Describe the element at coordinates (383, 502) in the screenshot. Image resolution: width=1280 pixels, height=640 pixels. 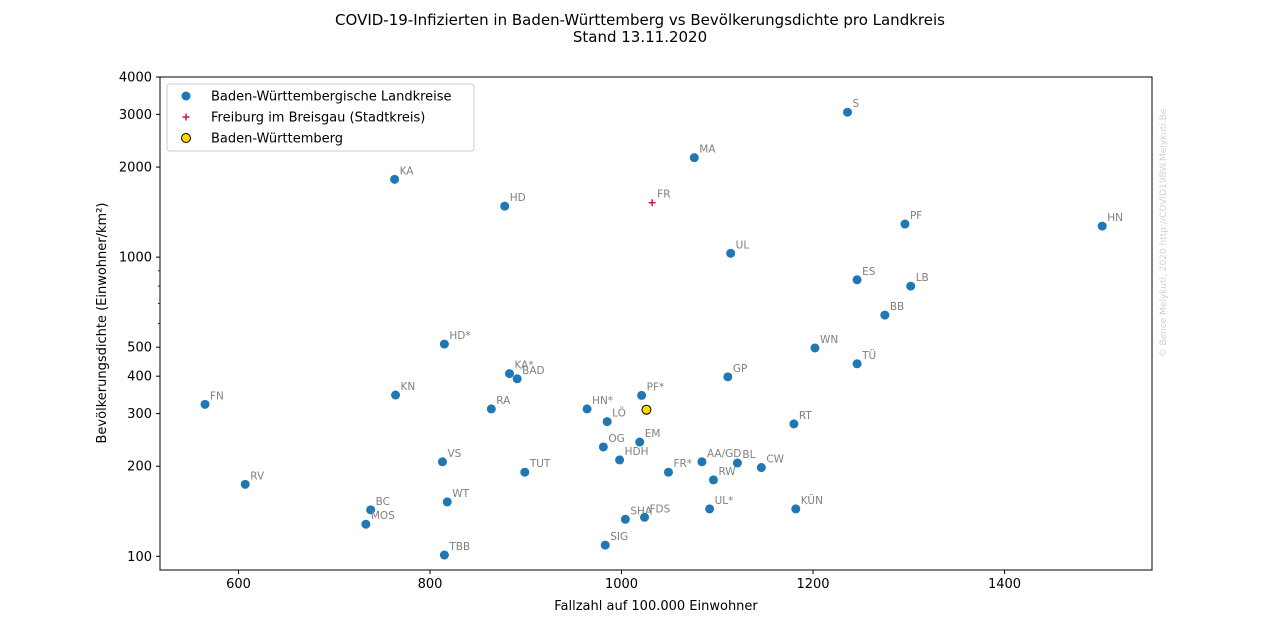
I see `point-label: BC` at that location.